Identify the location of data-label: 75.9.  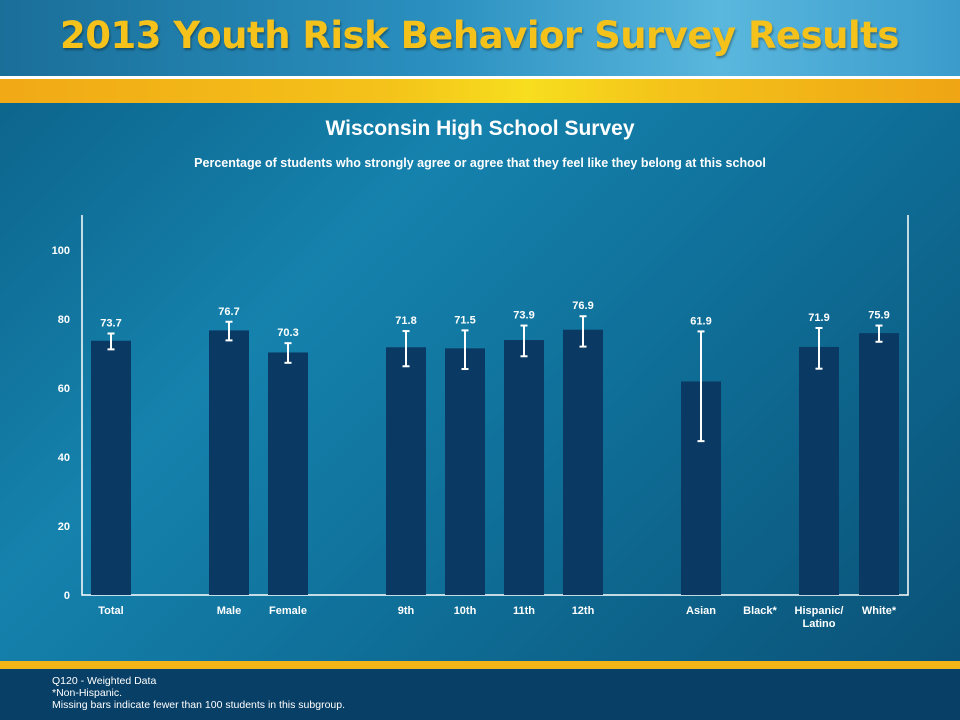
(878, 316).